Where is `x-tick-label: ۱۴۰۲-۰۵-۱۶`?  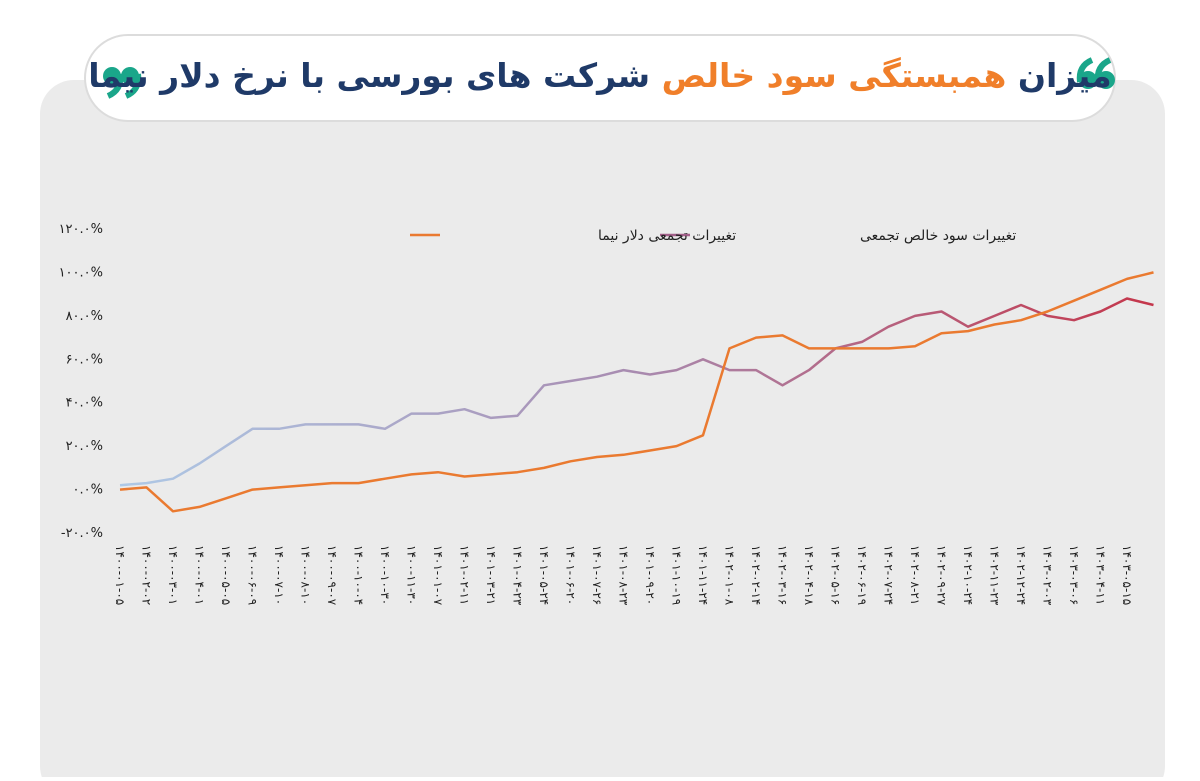 x-tick-label: ۱۴۰۲-۰۵-۱۶ is located at coordinates (836, 575).